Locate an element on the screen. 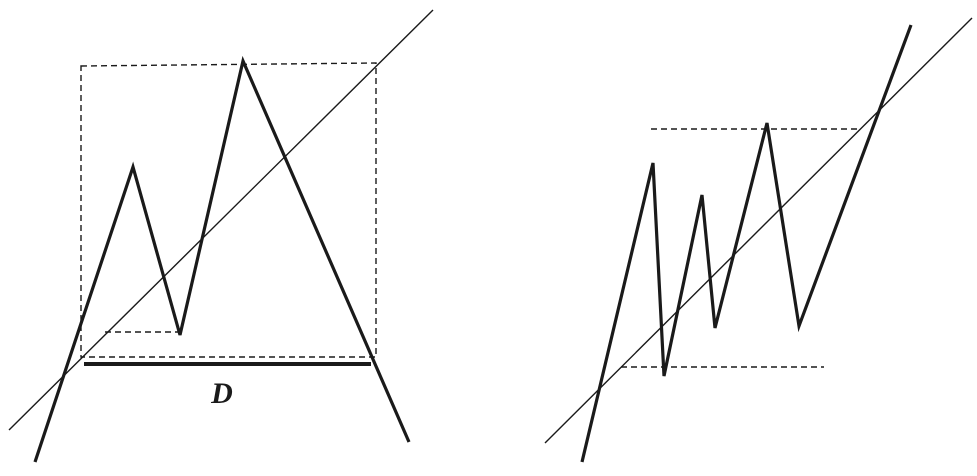  width-label-d: D is located at coordinates (221, 393).